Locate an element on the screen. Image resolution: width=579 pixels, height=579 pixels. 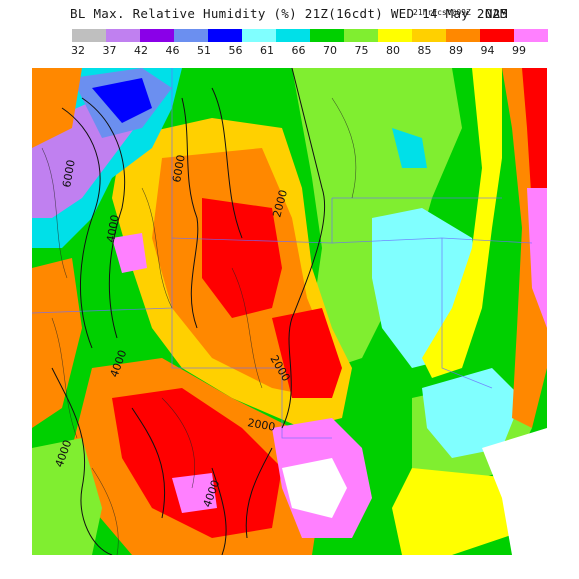
region-red-south is located at coordinates (197, 463).